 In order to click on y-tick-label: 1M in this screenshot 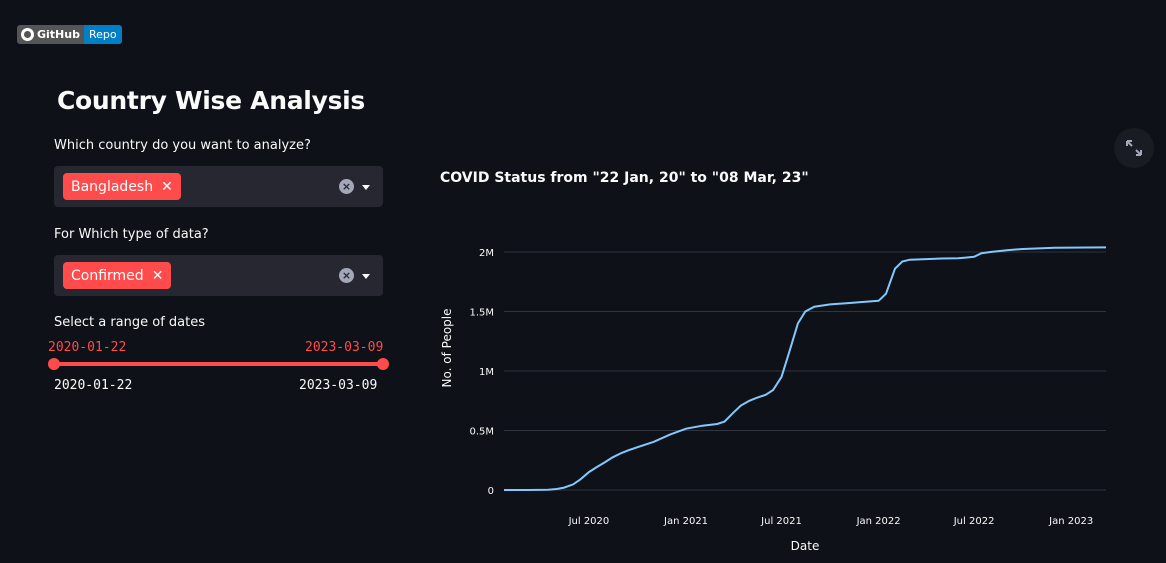, I will do `click(486, 372)`.